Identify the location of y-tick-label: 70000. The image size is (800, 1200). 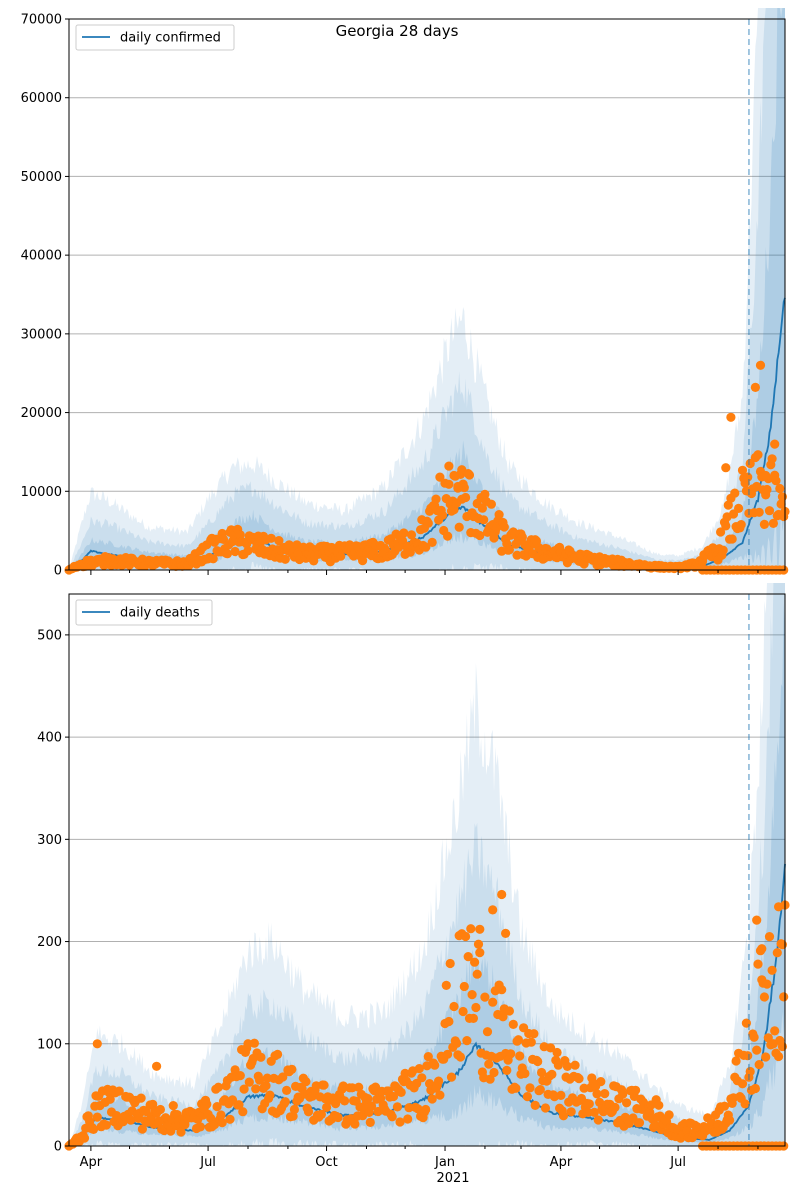
(41, 20).